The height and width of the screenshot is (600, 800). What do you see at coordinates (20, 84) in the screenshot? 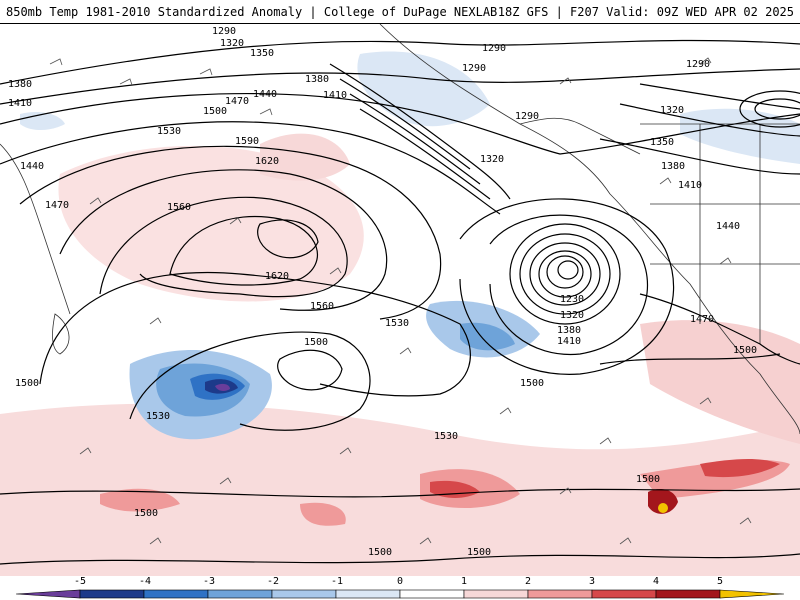
I see `contour-label-1380-b: 1380` at bounding box center [20, 84].